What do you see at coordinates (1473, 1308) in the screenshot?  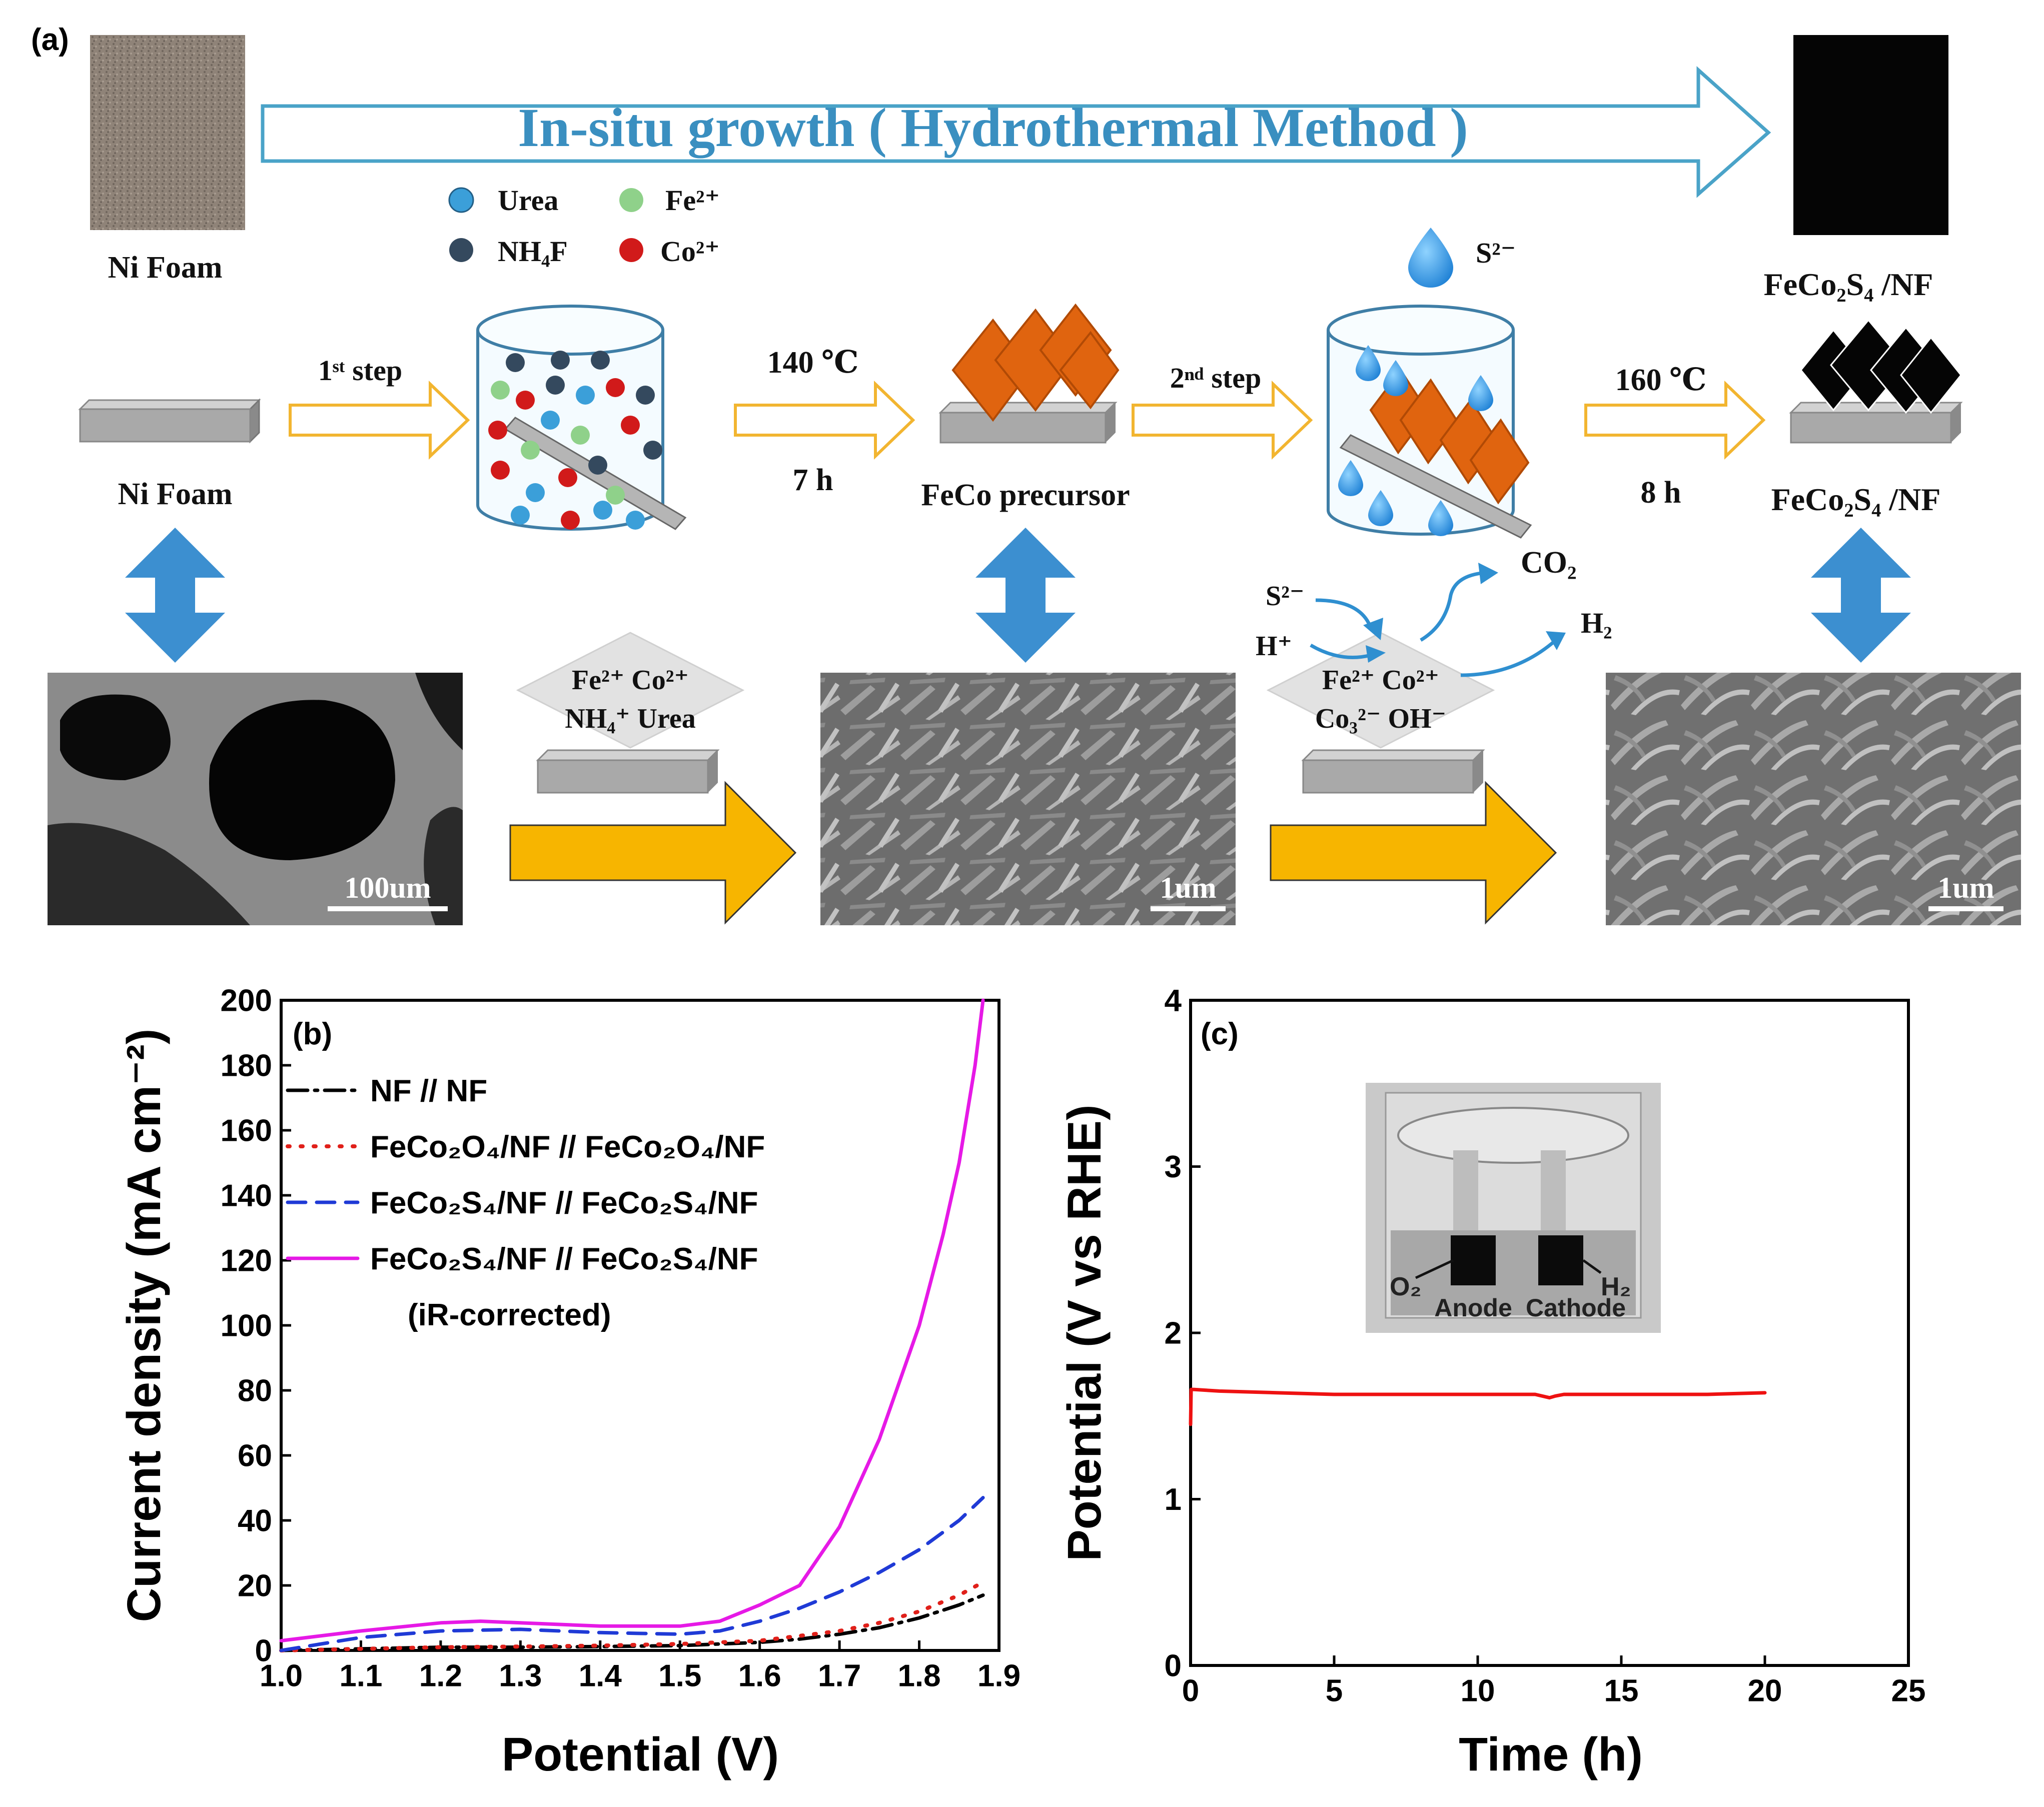 I see `inset-anode-label: Anode` at bounding box center [1473, 1308].